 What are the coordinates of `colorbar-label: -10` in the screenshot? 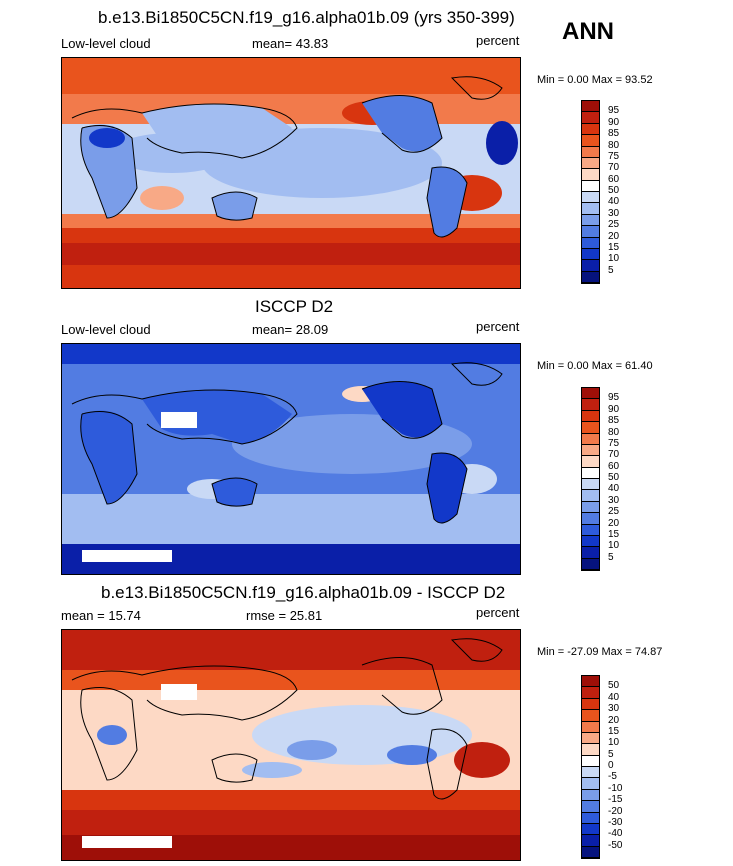 It's located at (615, 788).